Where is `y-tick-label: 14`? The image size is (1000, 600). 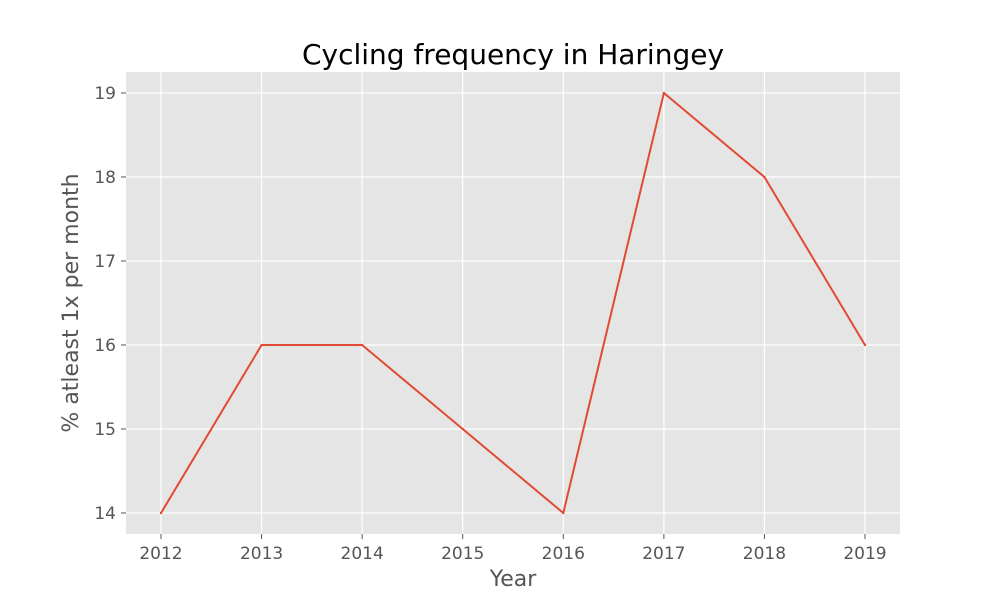 y-tick-label: 14 is located at coordinates (105, 514).